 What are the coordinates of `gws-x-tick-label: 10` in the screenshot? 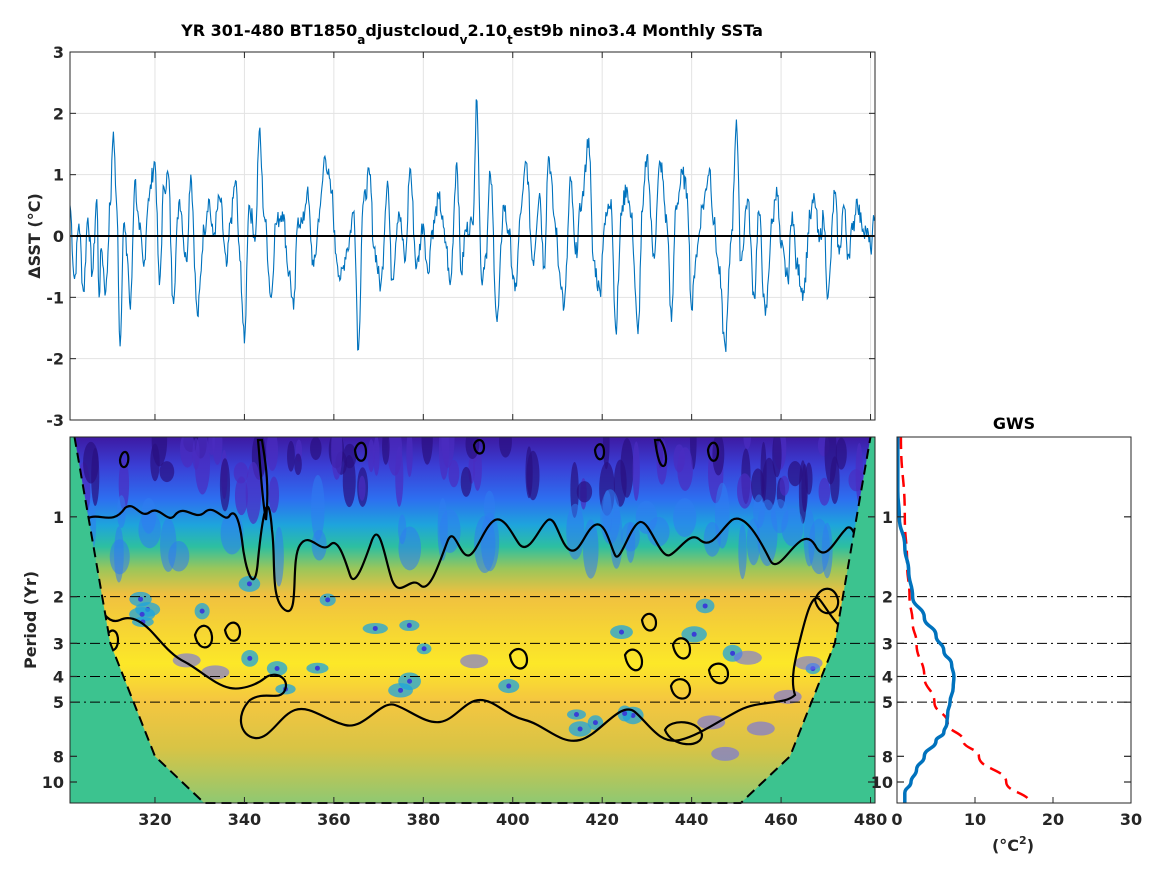 It's located at (975, 819).